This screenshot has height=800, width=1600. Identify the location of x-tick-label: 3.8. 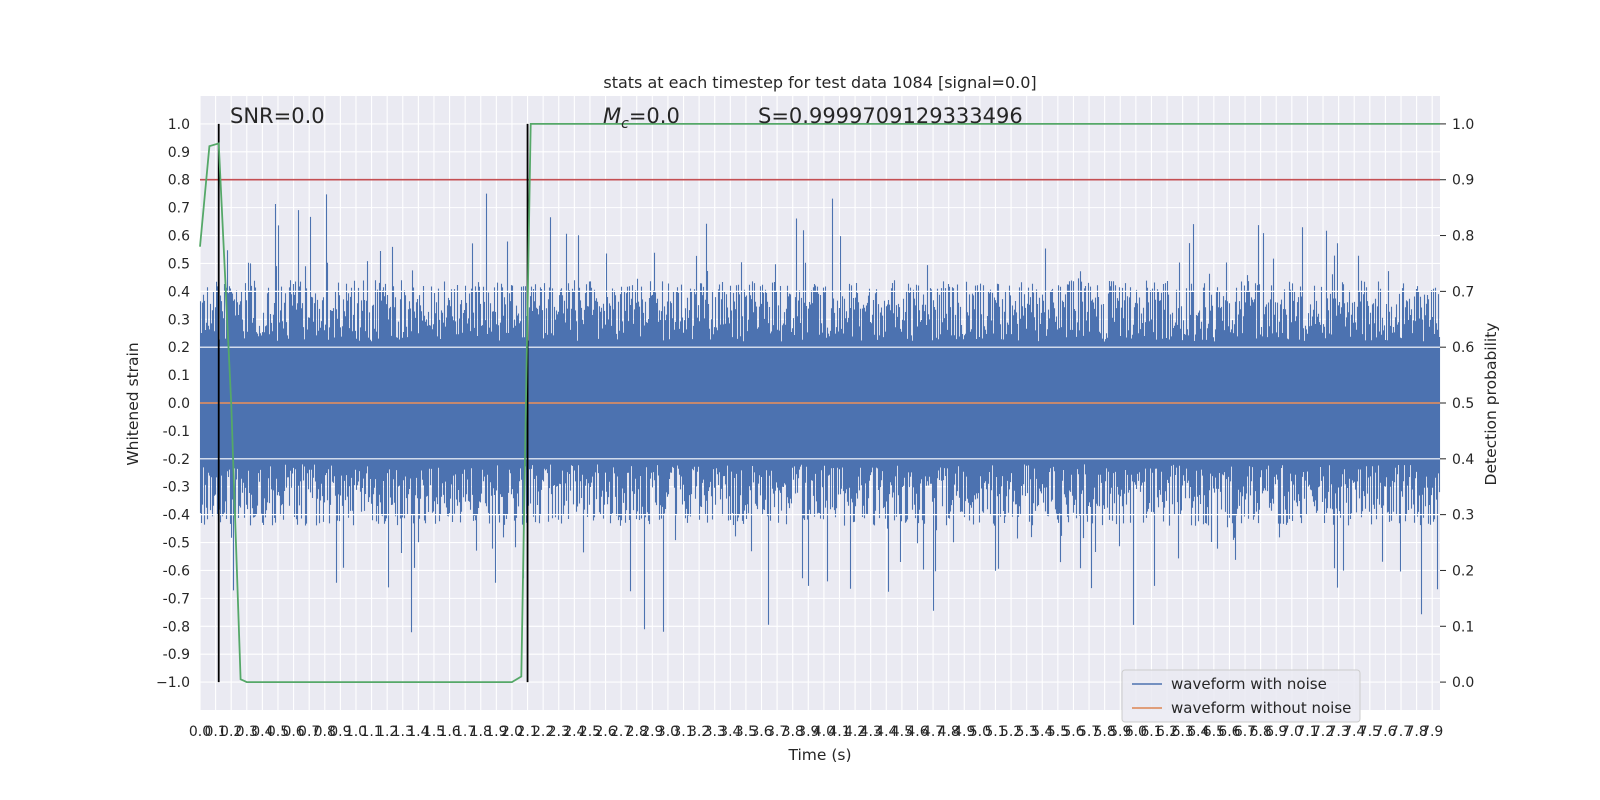
(793, 732).